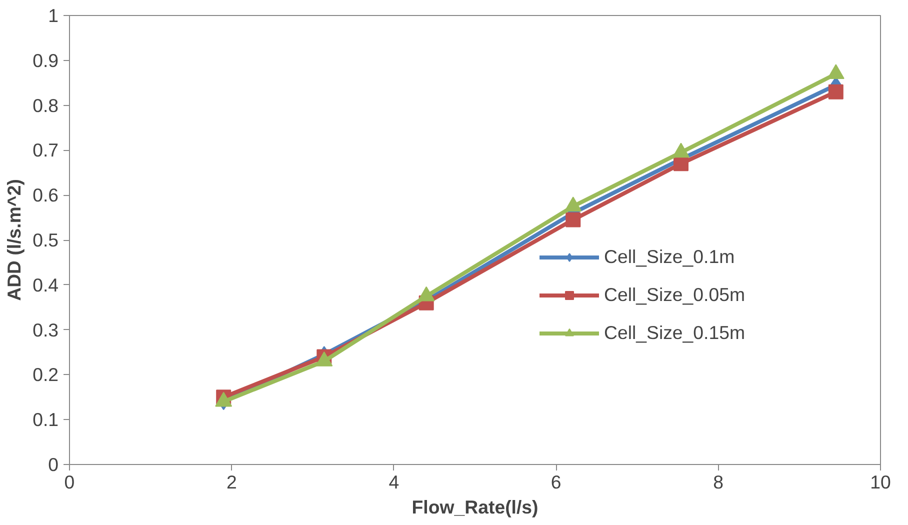 The image size is (908, 525). What do you see at coordinates (556, 482) in the screenshot?
I see `x-tick-label: 6` at bounding box center [556, 482].